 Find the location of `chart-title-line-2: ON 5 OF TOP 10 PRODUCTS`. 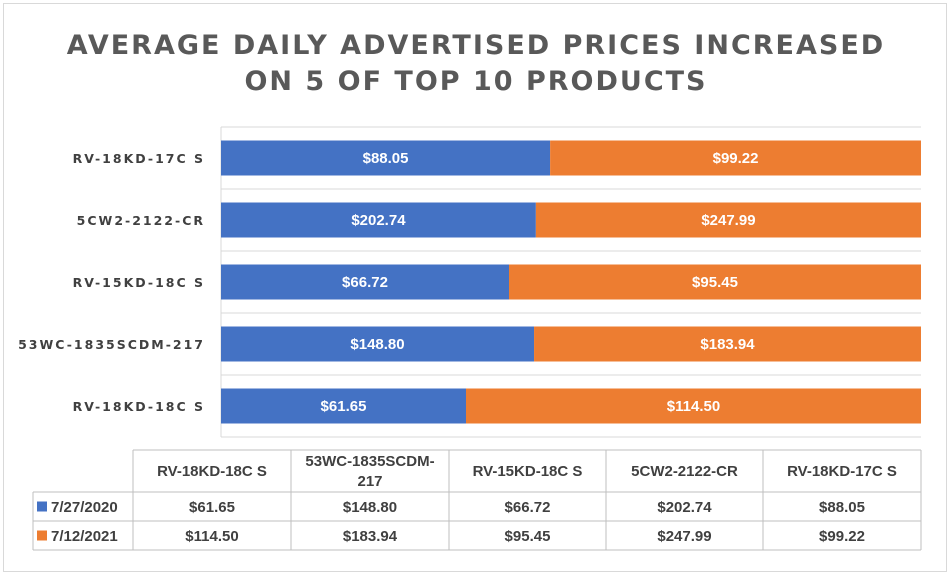

chart-title-line-2: ON 5 OF TOP 10 PRODUCTS is located at coordinates (476, 81).